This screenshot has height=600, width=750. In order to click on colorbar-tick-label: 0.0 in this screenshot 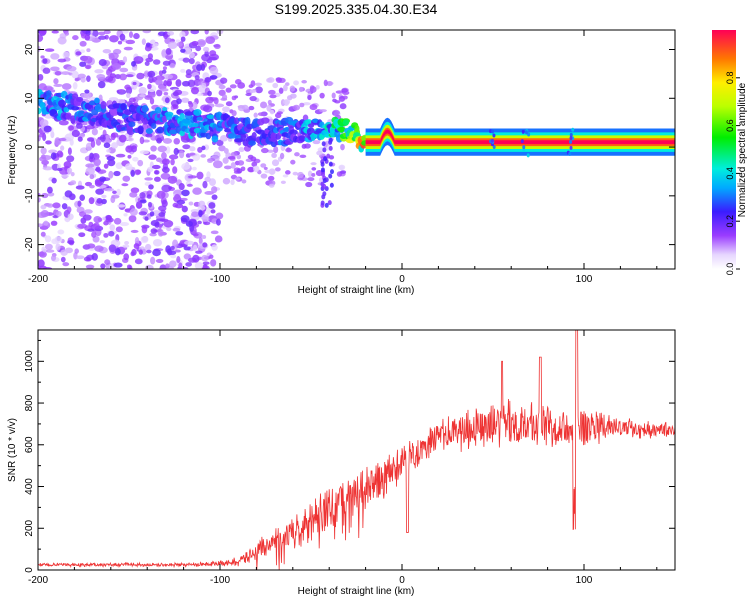, I will do `click(730, 269)`.